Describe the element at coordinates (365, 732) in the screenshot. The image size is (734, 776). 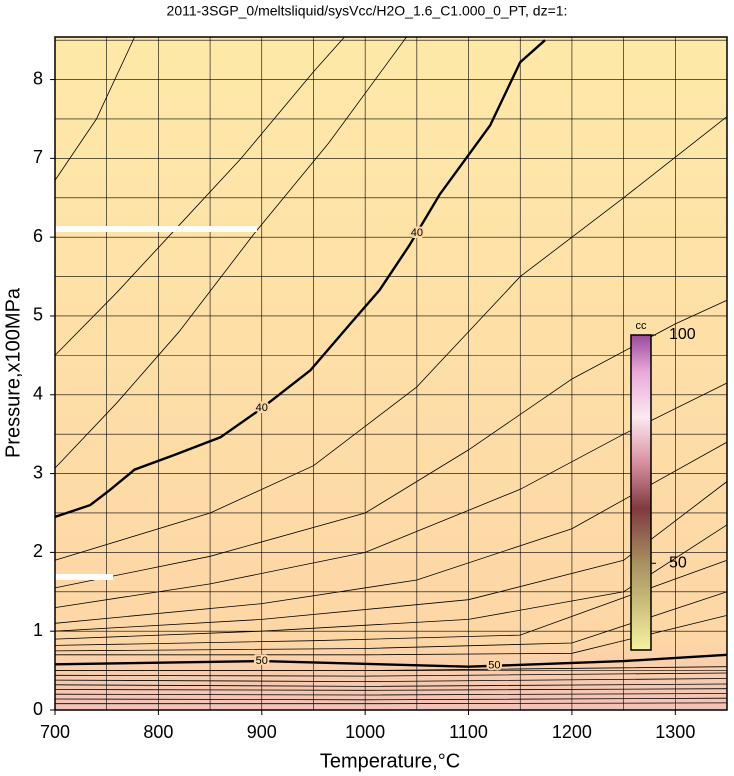
I see `x-tick-label: 1000` at that location.